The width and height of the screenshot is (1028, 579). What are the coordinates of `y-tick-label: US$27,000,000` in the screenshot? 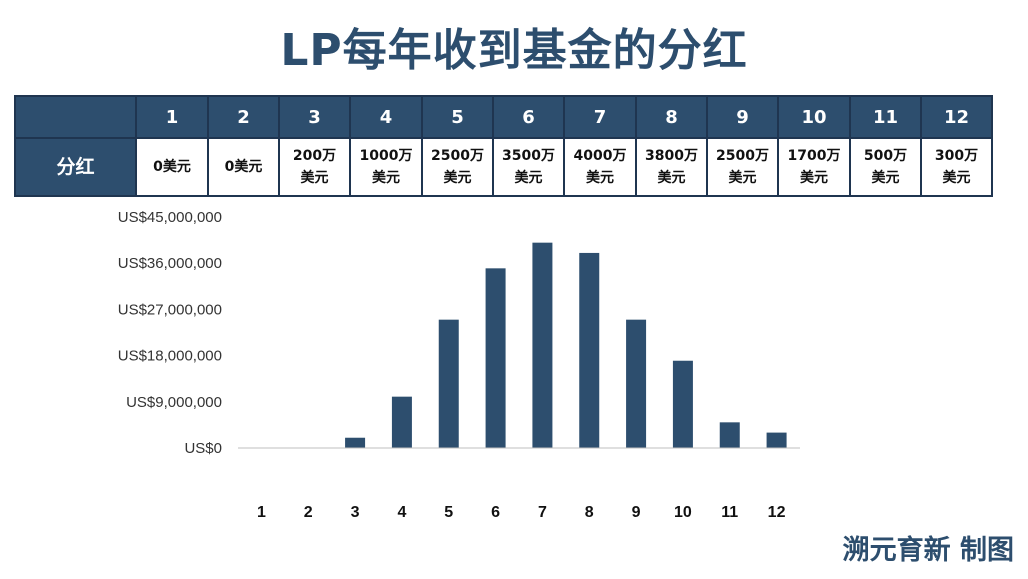 It's located at (170, 309).